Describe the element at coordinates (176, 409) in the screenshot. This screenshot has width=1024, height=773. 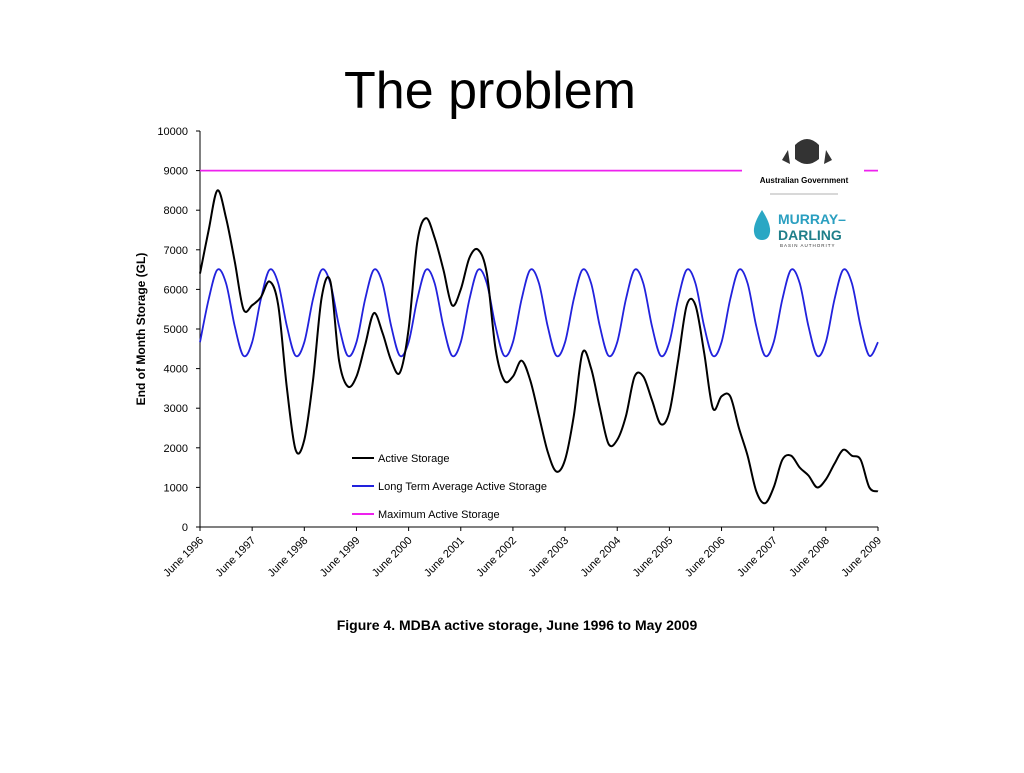
I see `y-tick-label: 3000` at that location.